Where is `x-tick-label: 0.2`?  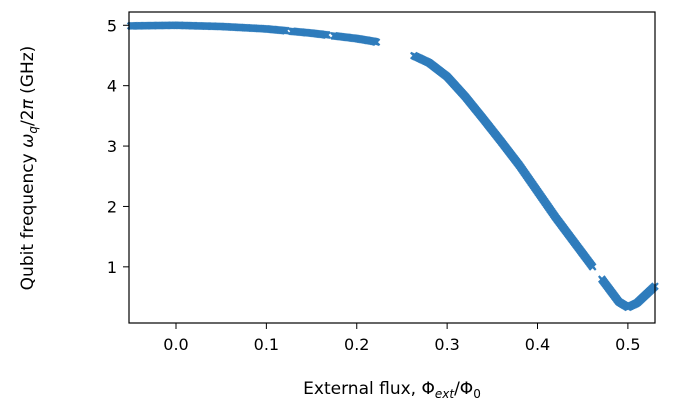
x-tick-label: 0.2 is located at coordinates (356, 344).